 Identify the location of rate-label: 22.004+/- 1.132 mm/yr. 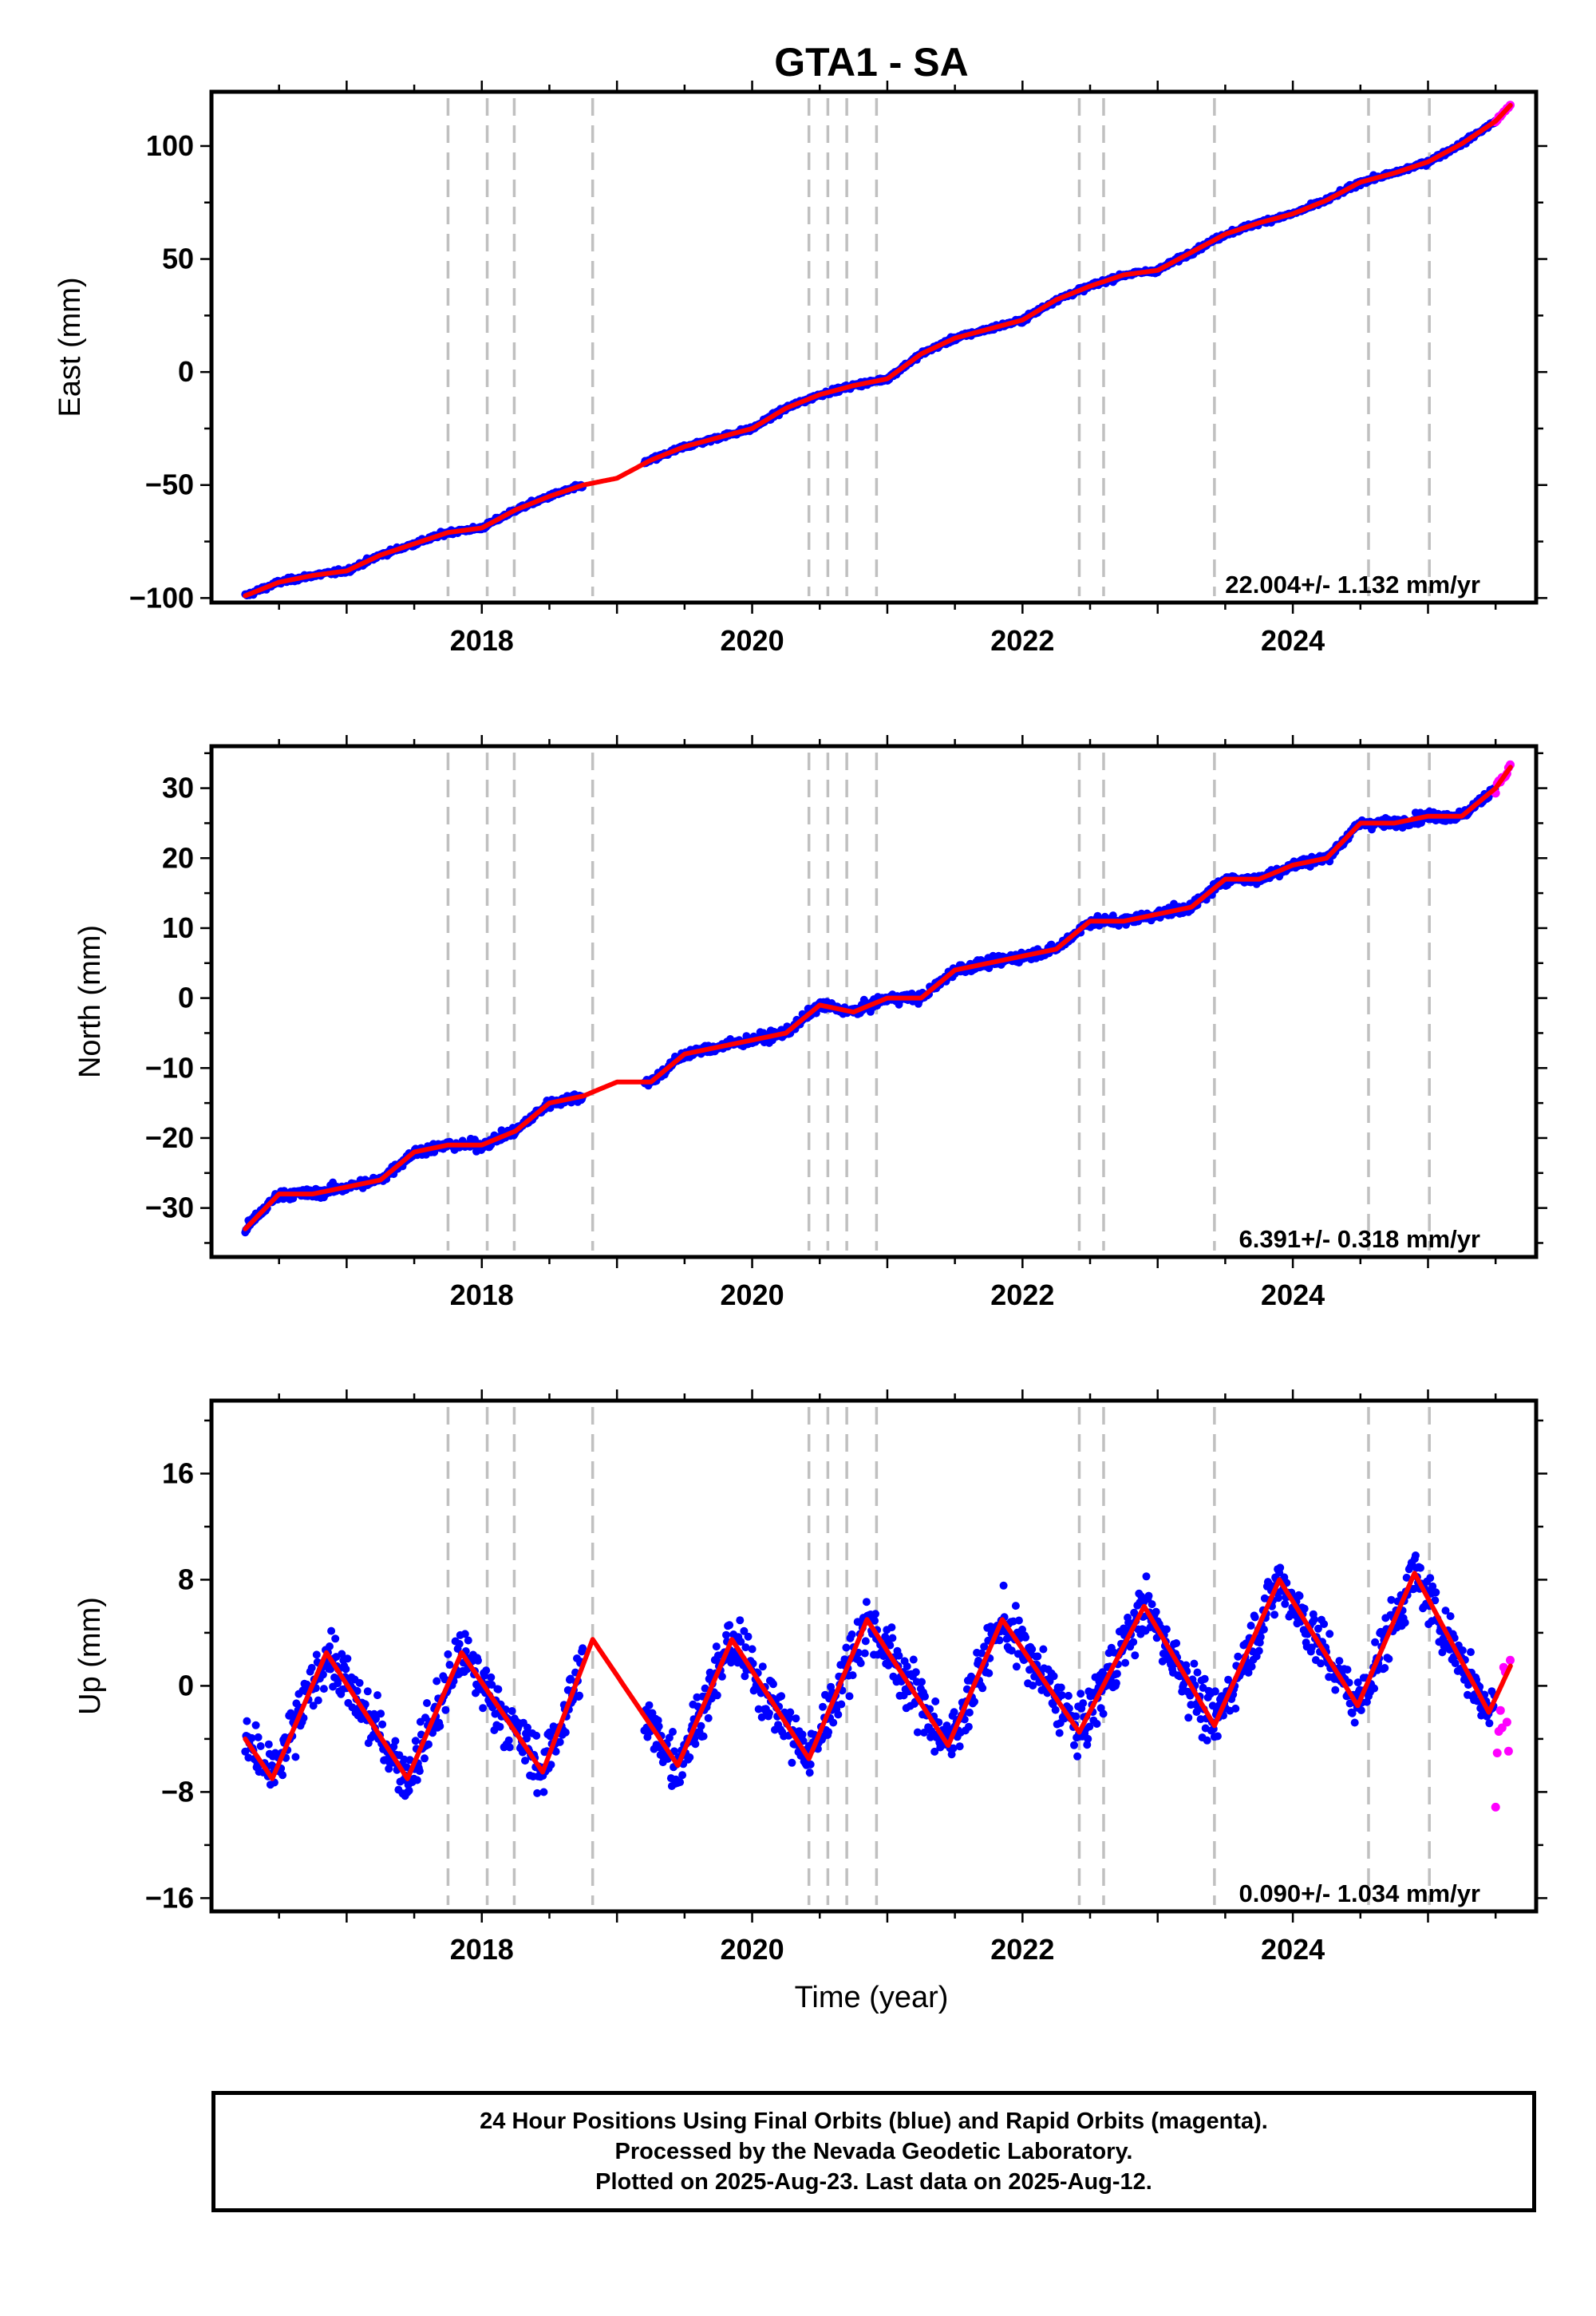
(1352, 585).